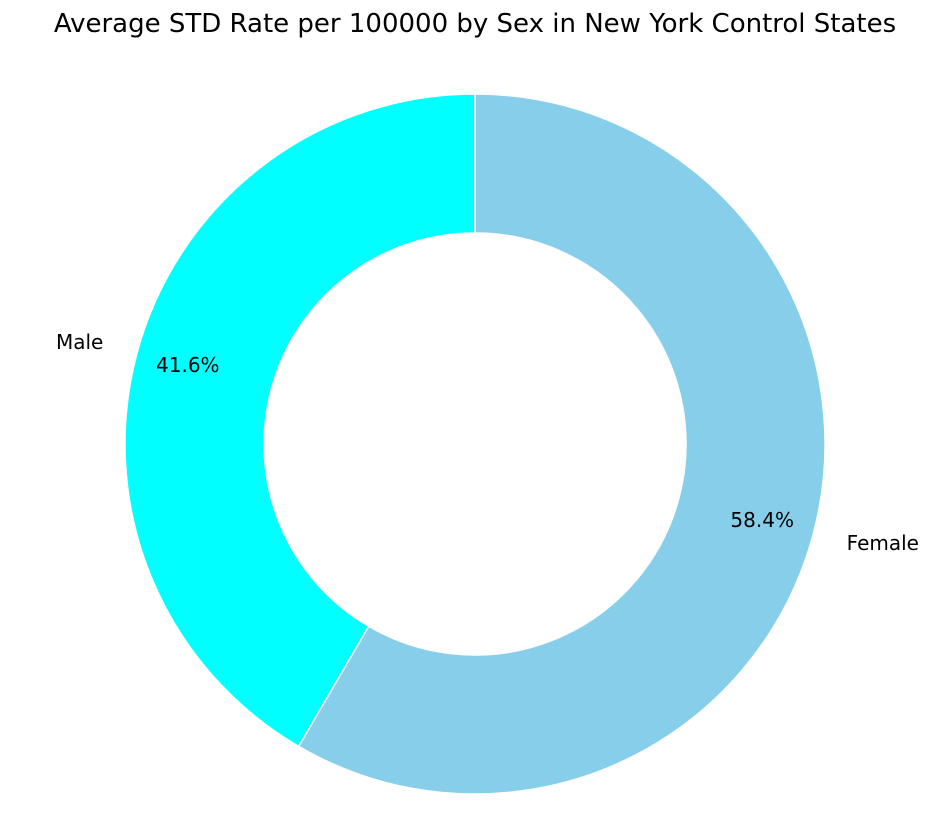  I want to click on slice-label-male: Male, so click(79, 342).